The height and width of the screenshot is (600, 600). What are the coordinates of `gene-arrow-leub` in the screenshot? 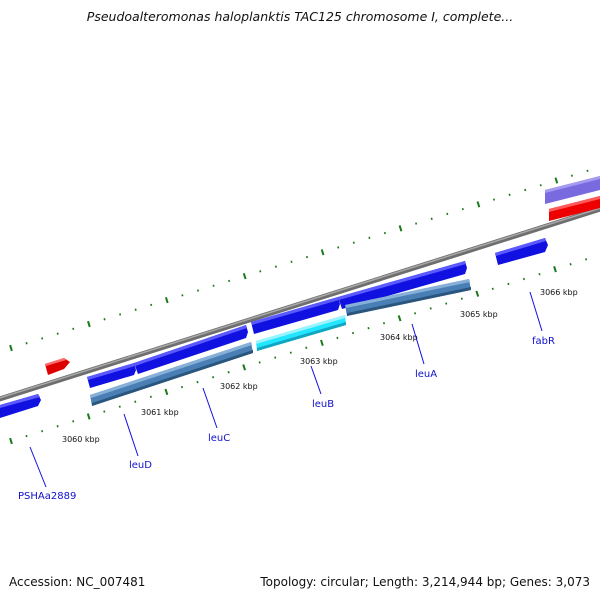 It's located at (295, 315).